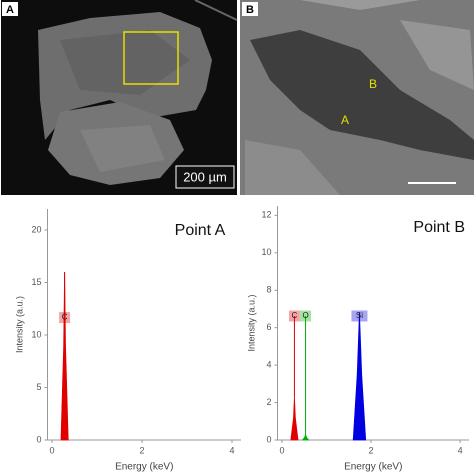 This screenshot has height=474, width=474. What do you see at coordinates (266, 215) in the screenshot?
I see `y-tick-label: 12` at bounding box center [266, 215].